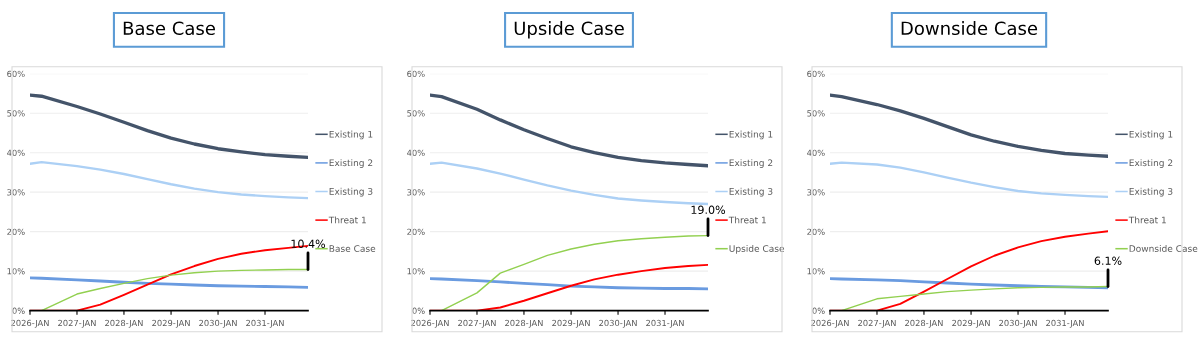 The image size is (1200, 351). Describe the element at coordinates (308, 243) in the screenshot. I see `annotation: 10.4%` at that location.